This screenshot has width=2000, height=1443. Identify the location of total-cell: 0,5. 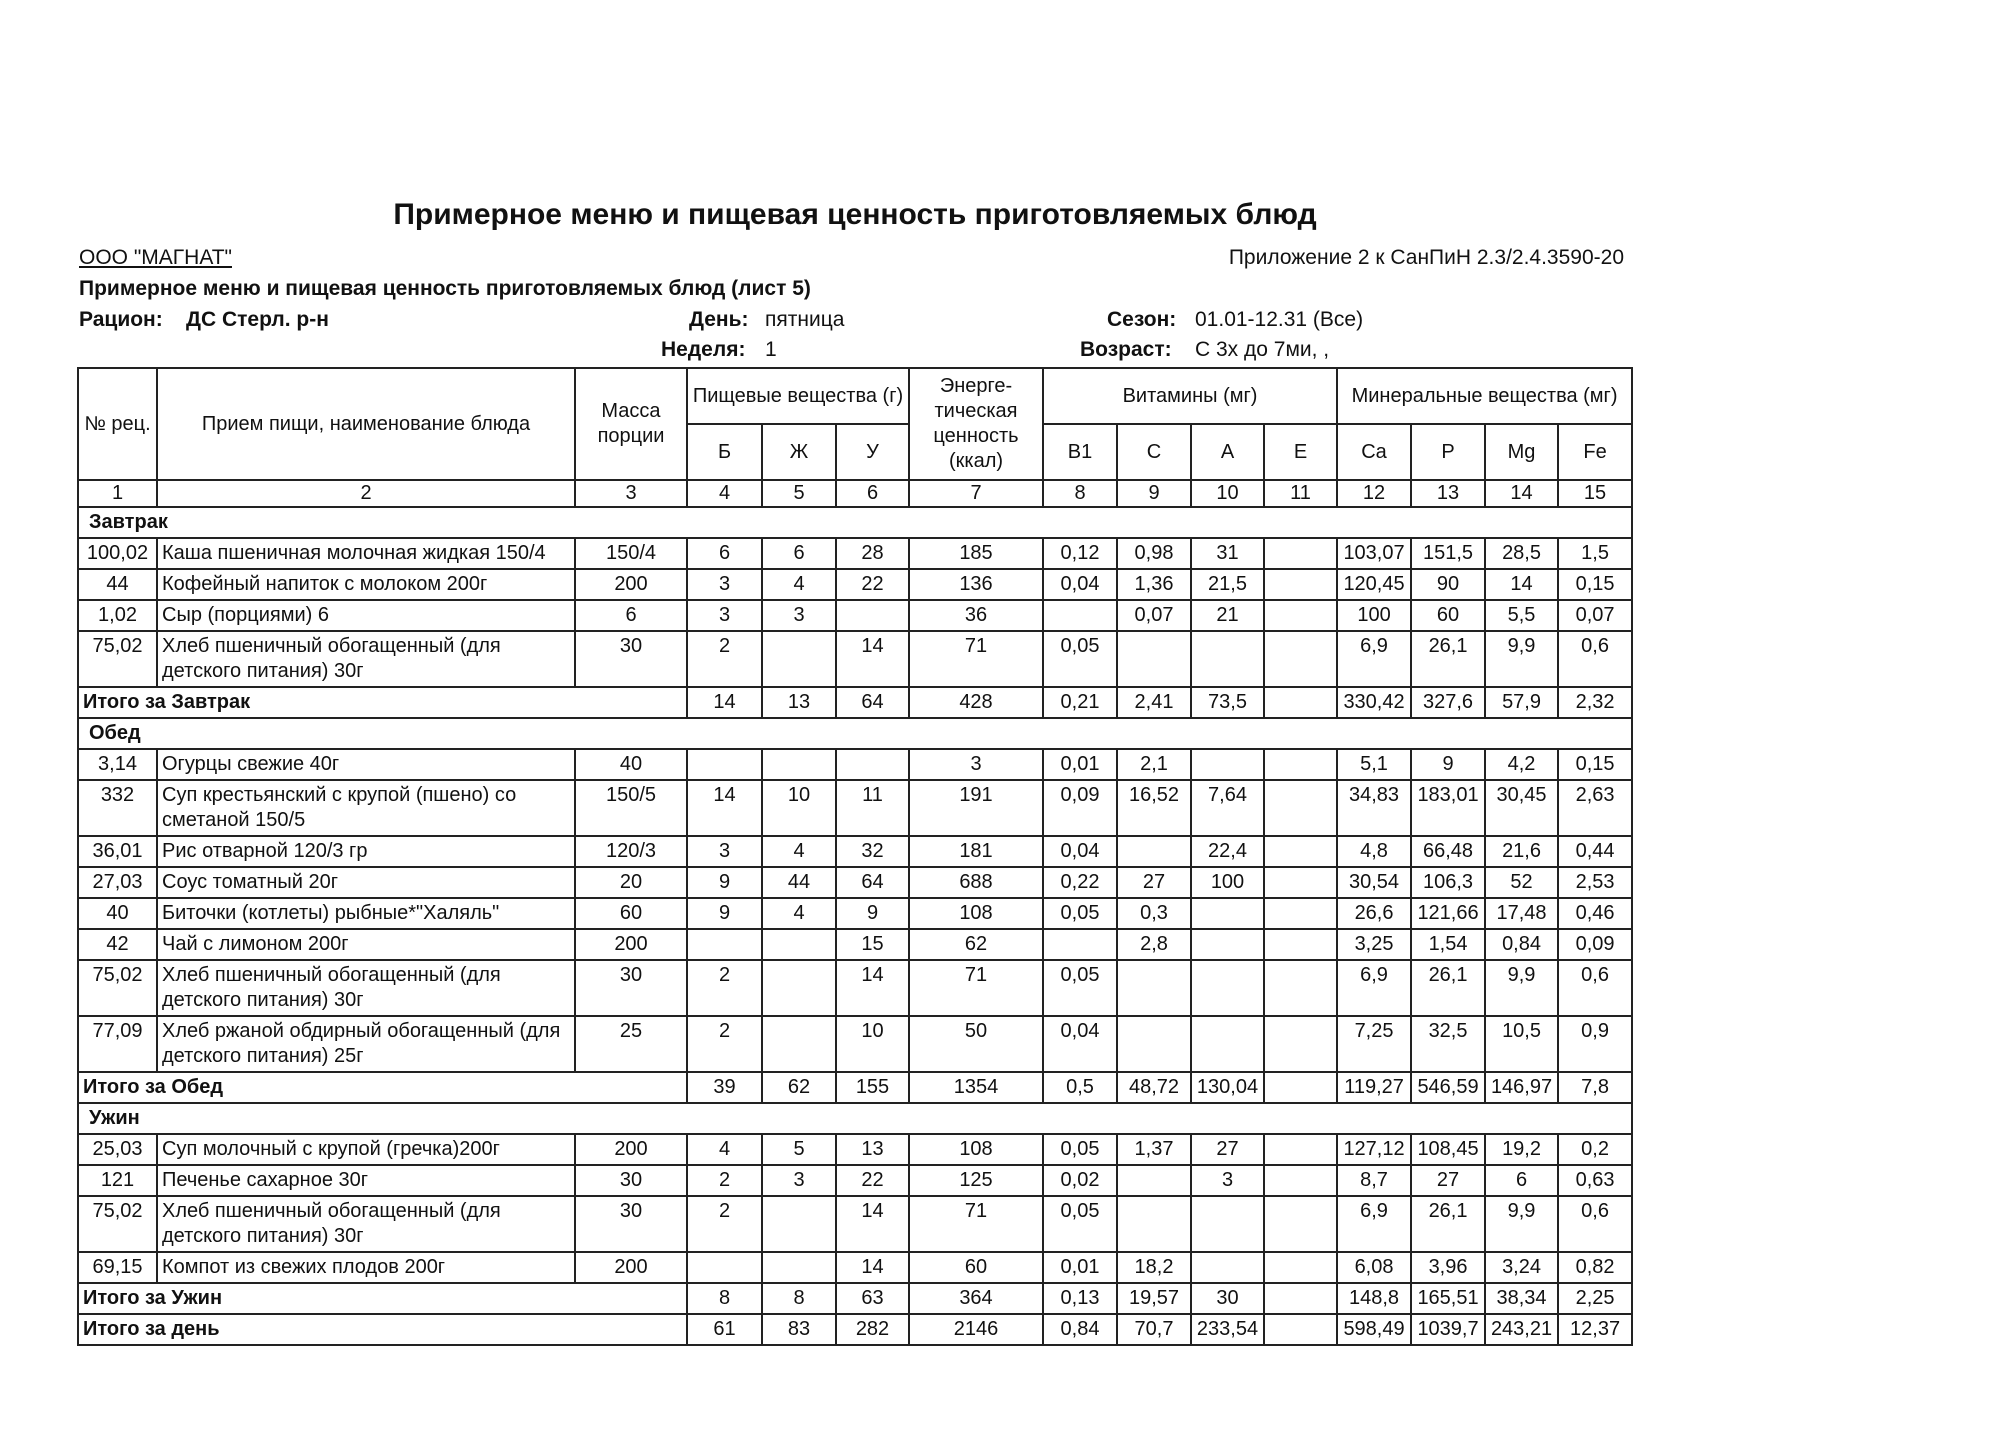
(1080, 1087).